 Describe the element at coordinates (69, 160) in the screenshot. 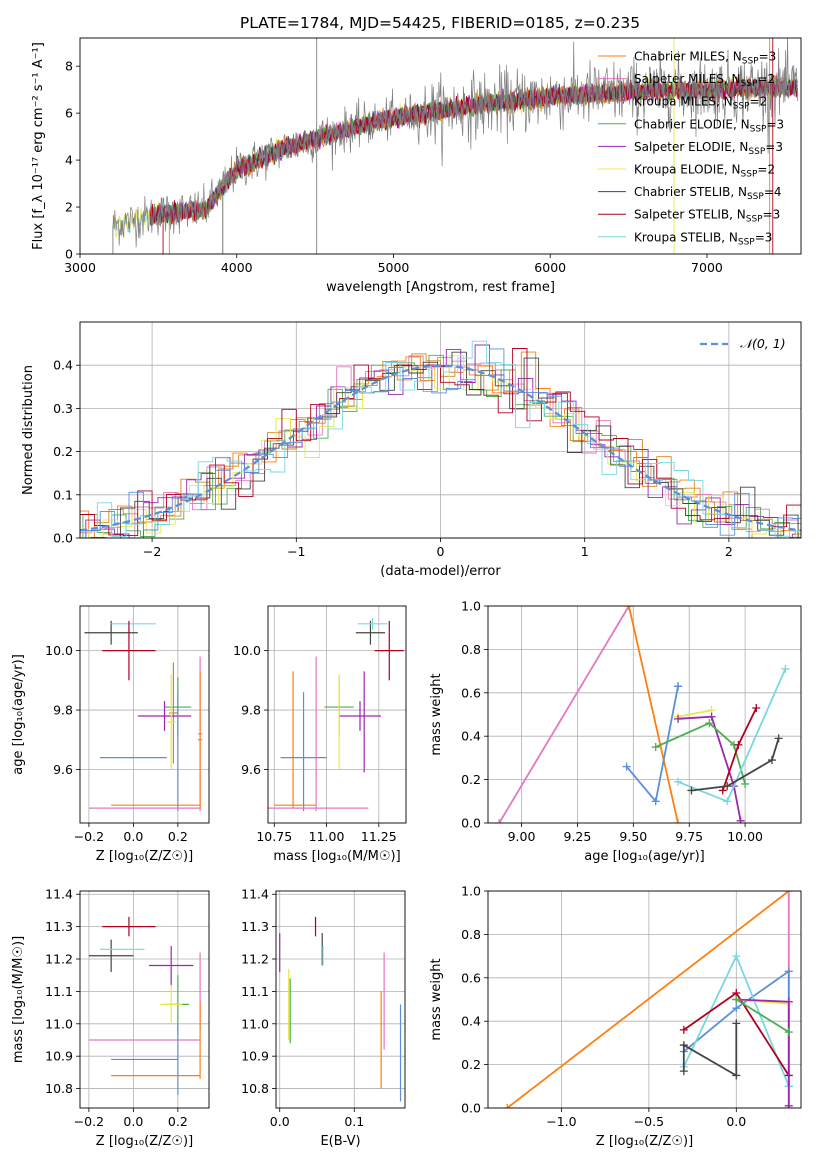

I see `y-tick-label: 4` at that location.